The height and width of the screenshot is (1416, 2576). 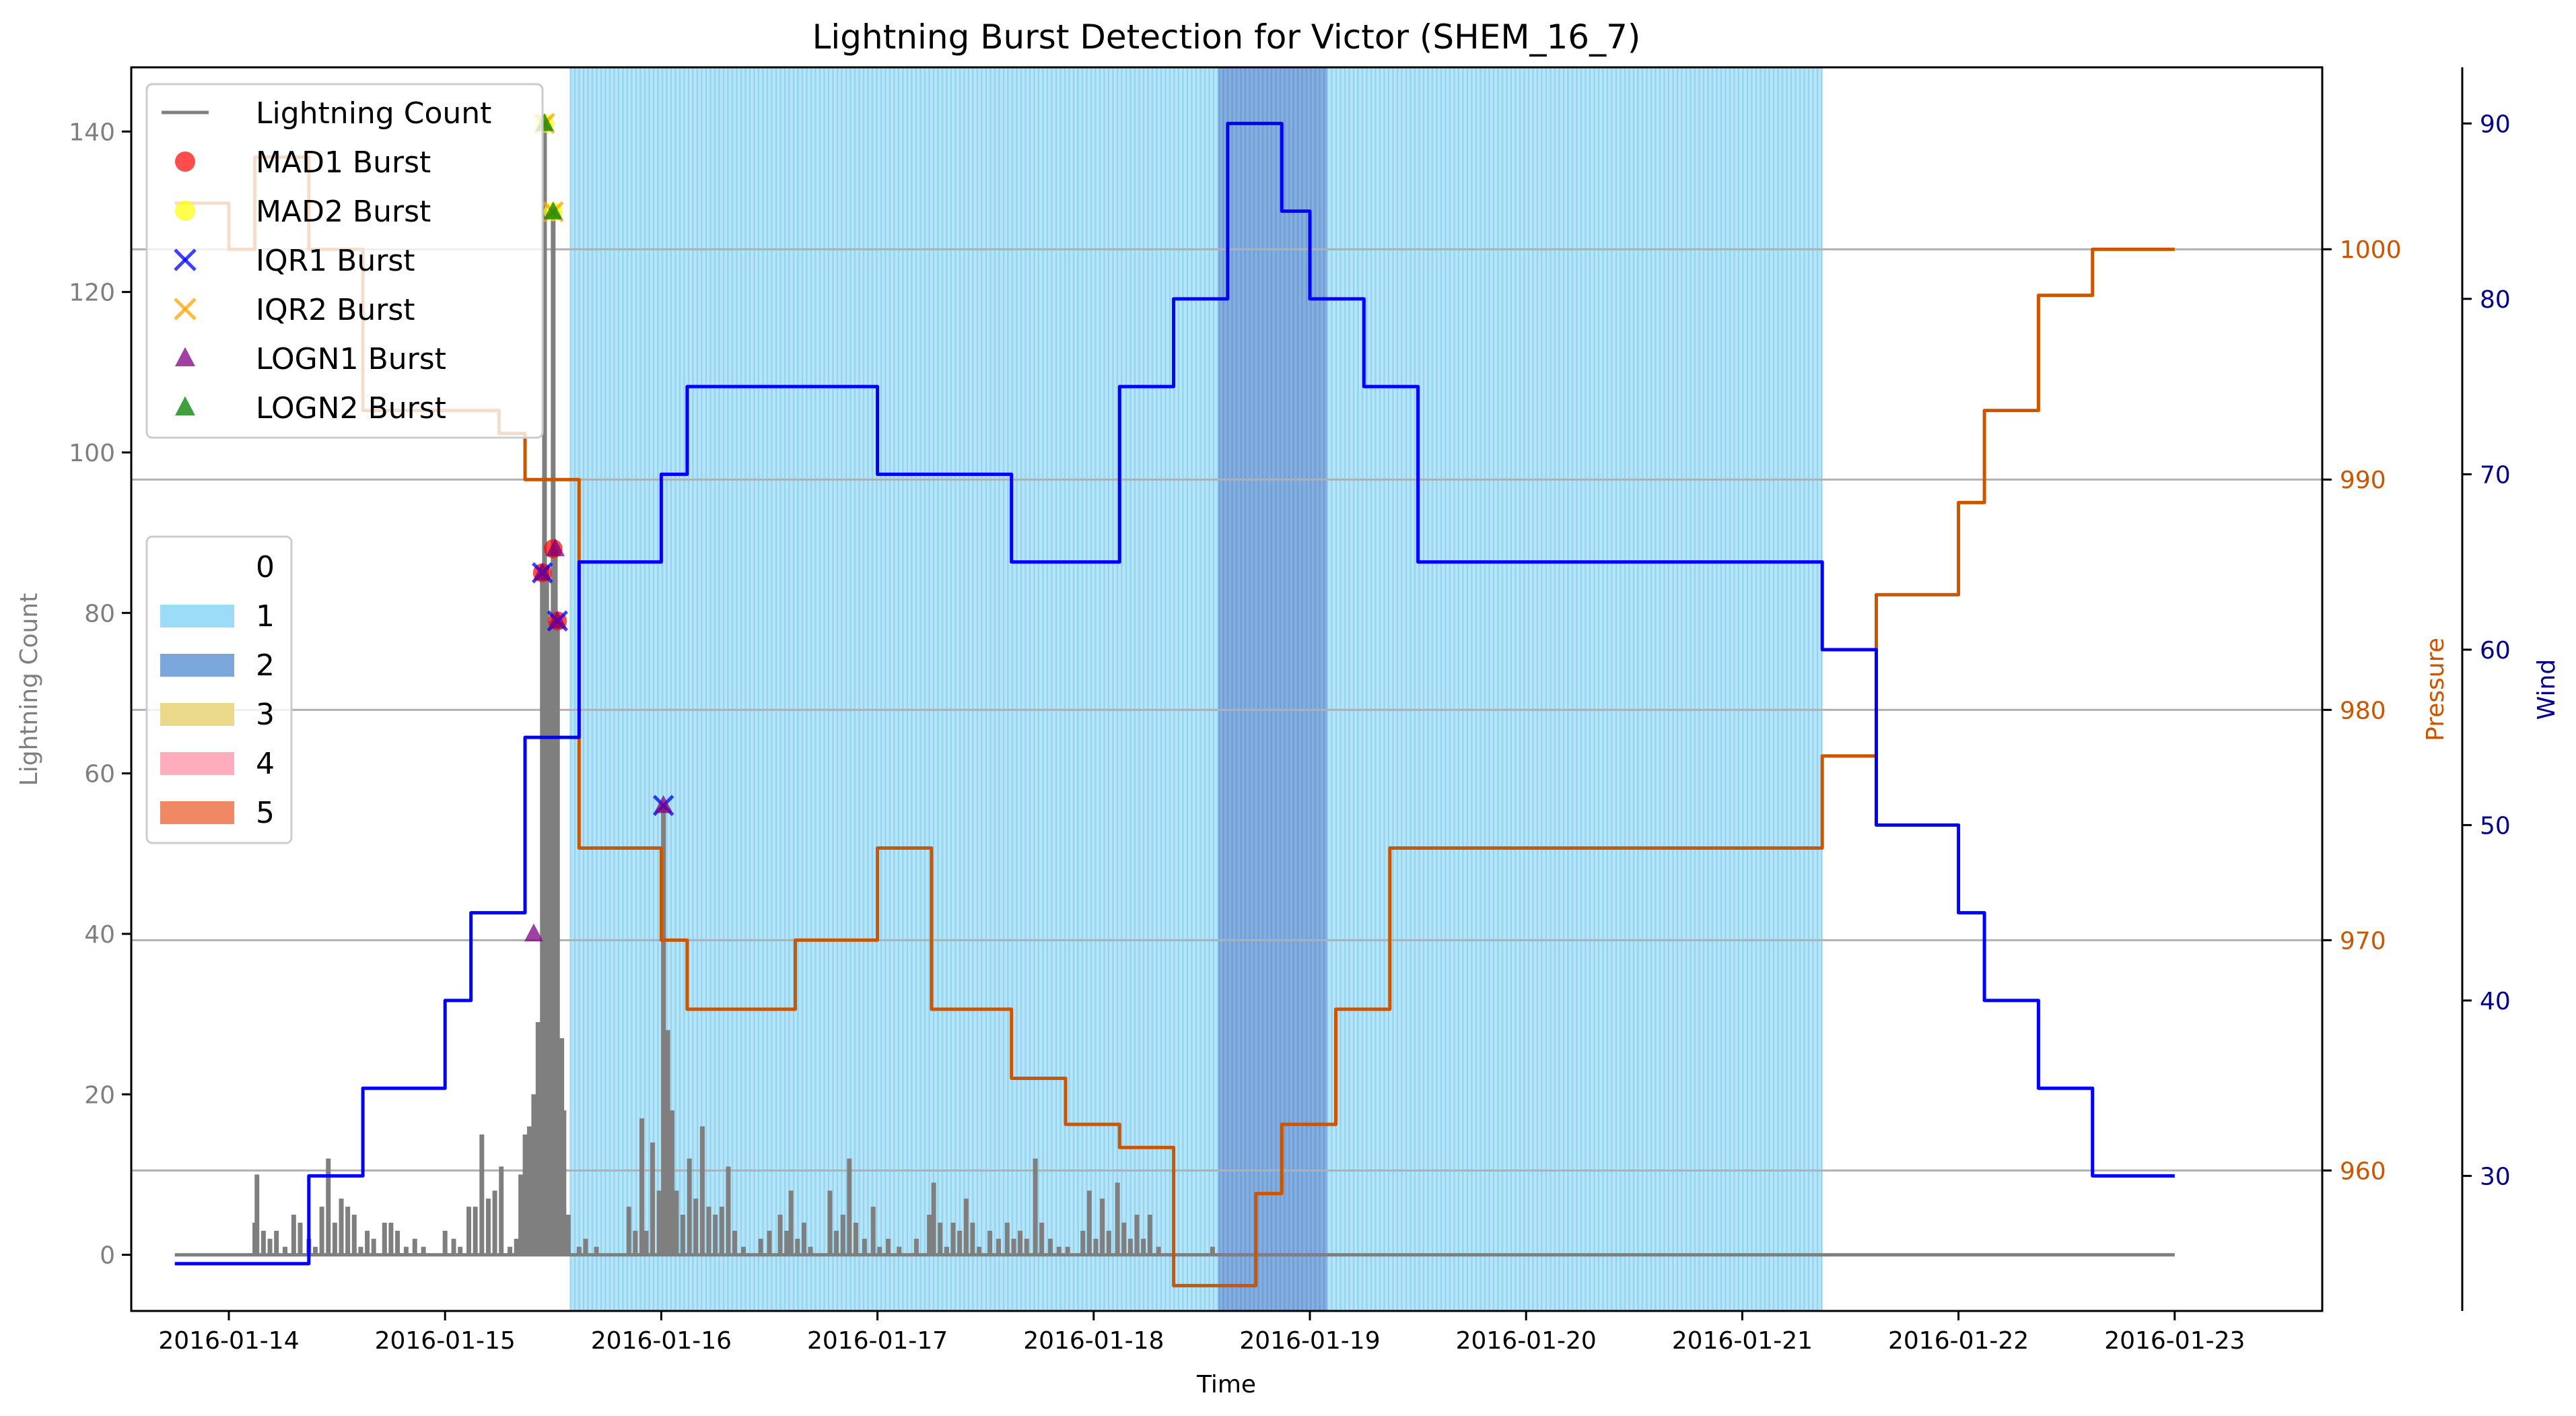 I want to click on x-tick-label: 2016-01-16, so click(x=661, y=1341).